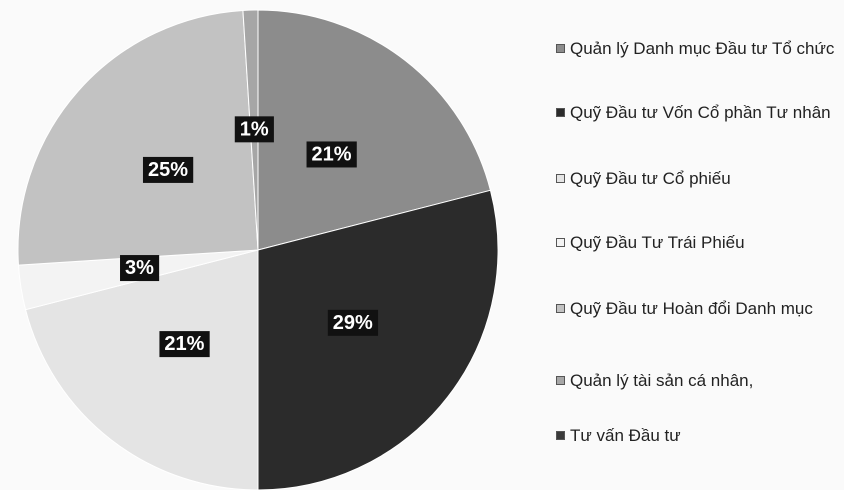 The height and width of the screenshot is (490, 844). What do you see at coordinates (657, 242) in the screenshot?
I see `legend-label: Quỹ Đầu Tư Trái Phiếu` at bounding box center [657, 242].